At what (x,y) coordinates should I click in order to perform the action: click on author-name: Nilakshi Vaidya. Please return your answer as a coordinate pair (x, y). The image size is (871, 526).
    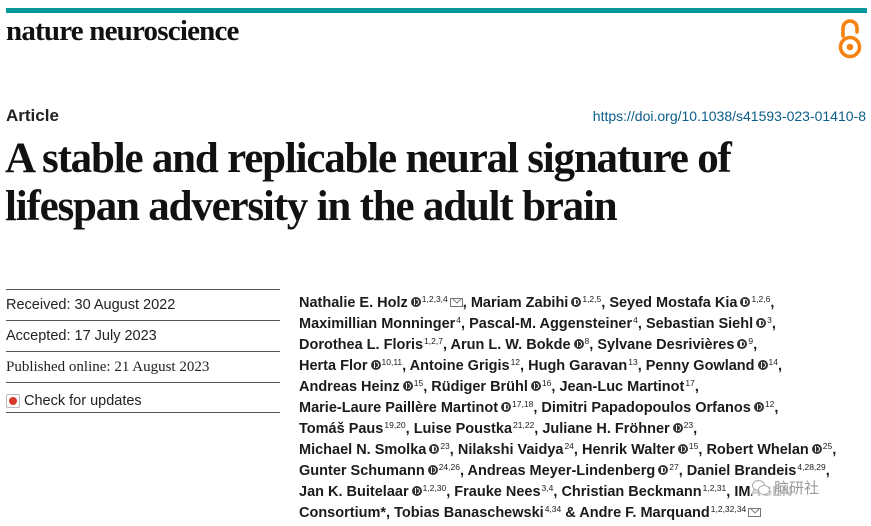
    Looking at the image, I should click on (510, 450).